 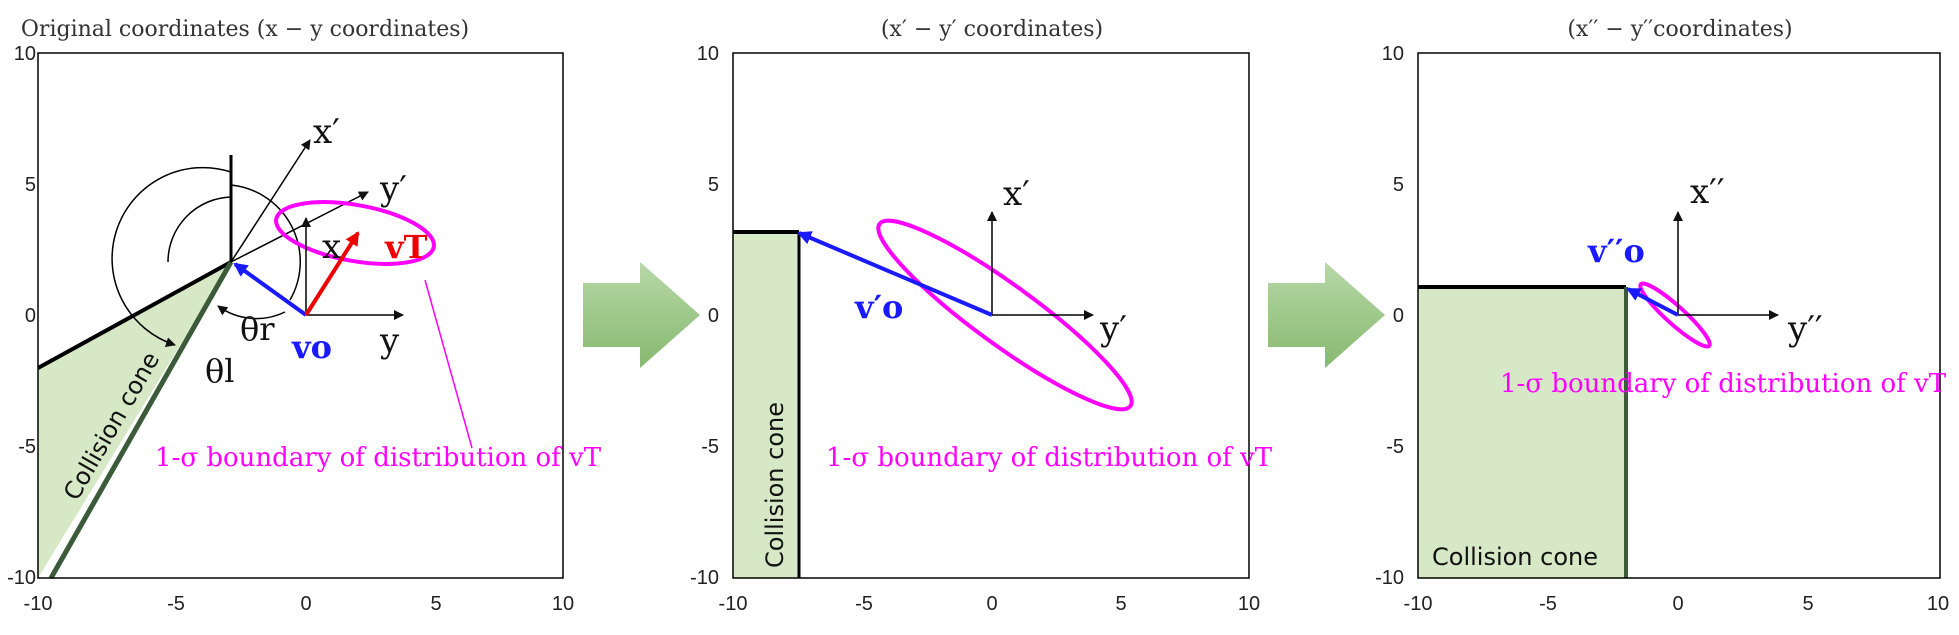 I want to click on panel-2-y-label: y′, so click(x=1113, y=329).